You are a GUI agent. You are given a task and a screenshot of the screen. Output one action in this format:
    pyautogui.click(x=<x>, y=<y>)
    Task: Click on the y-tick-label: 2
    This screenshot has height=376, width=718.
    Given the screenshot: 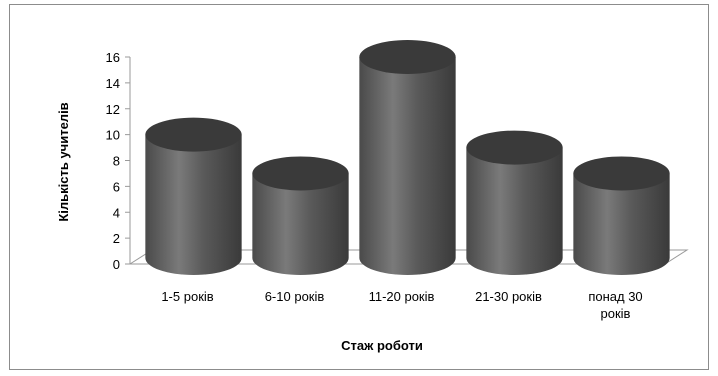 What is the action you would take?
    pyautogui.click(x=116, y=238)
    